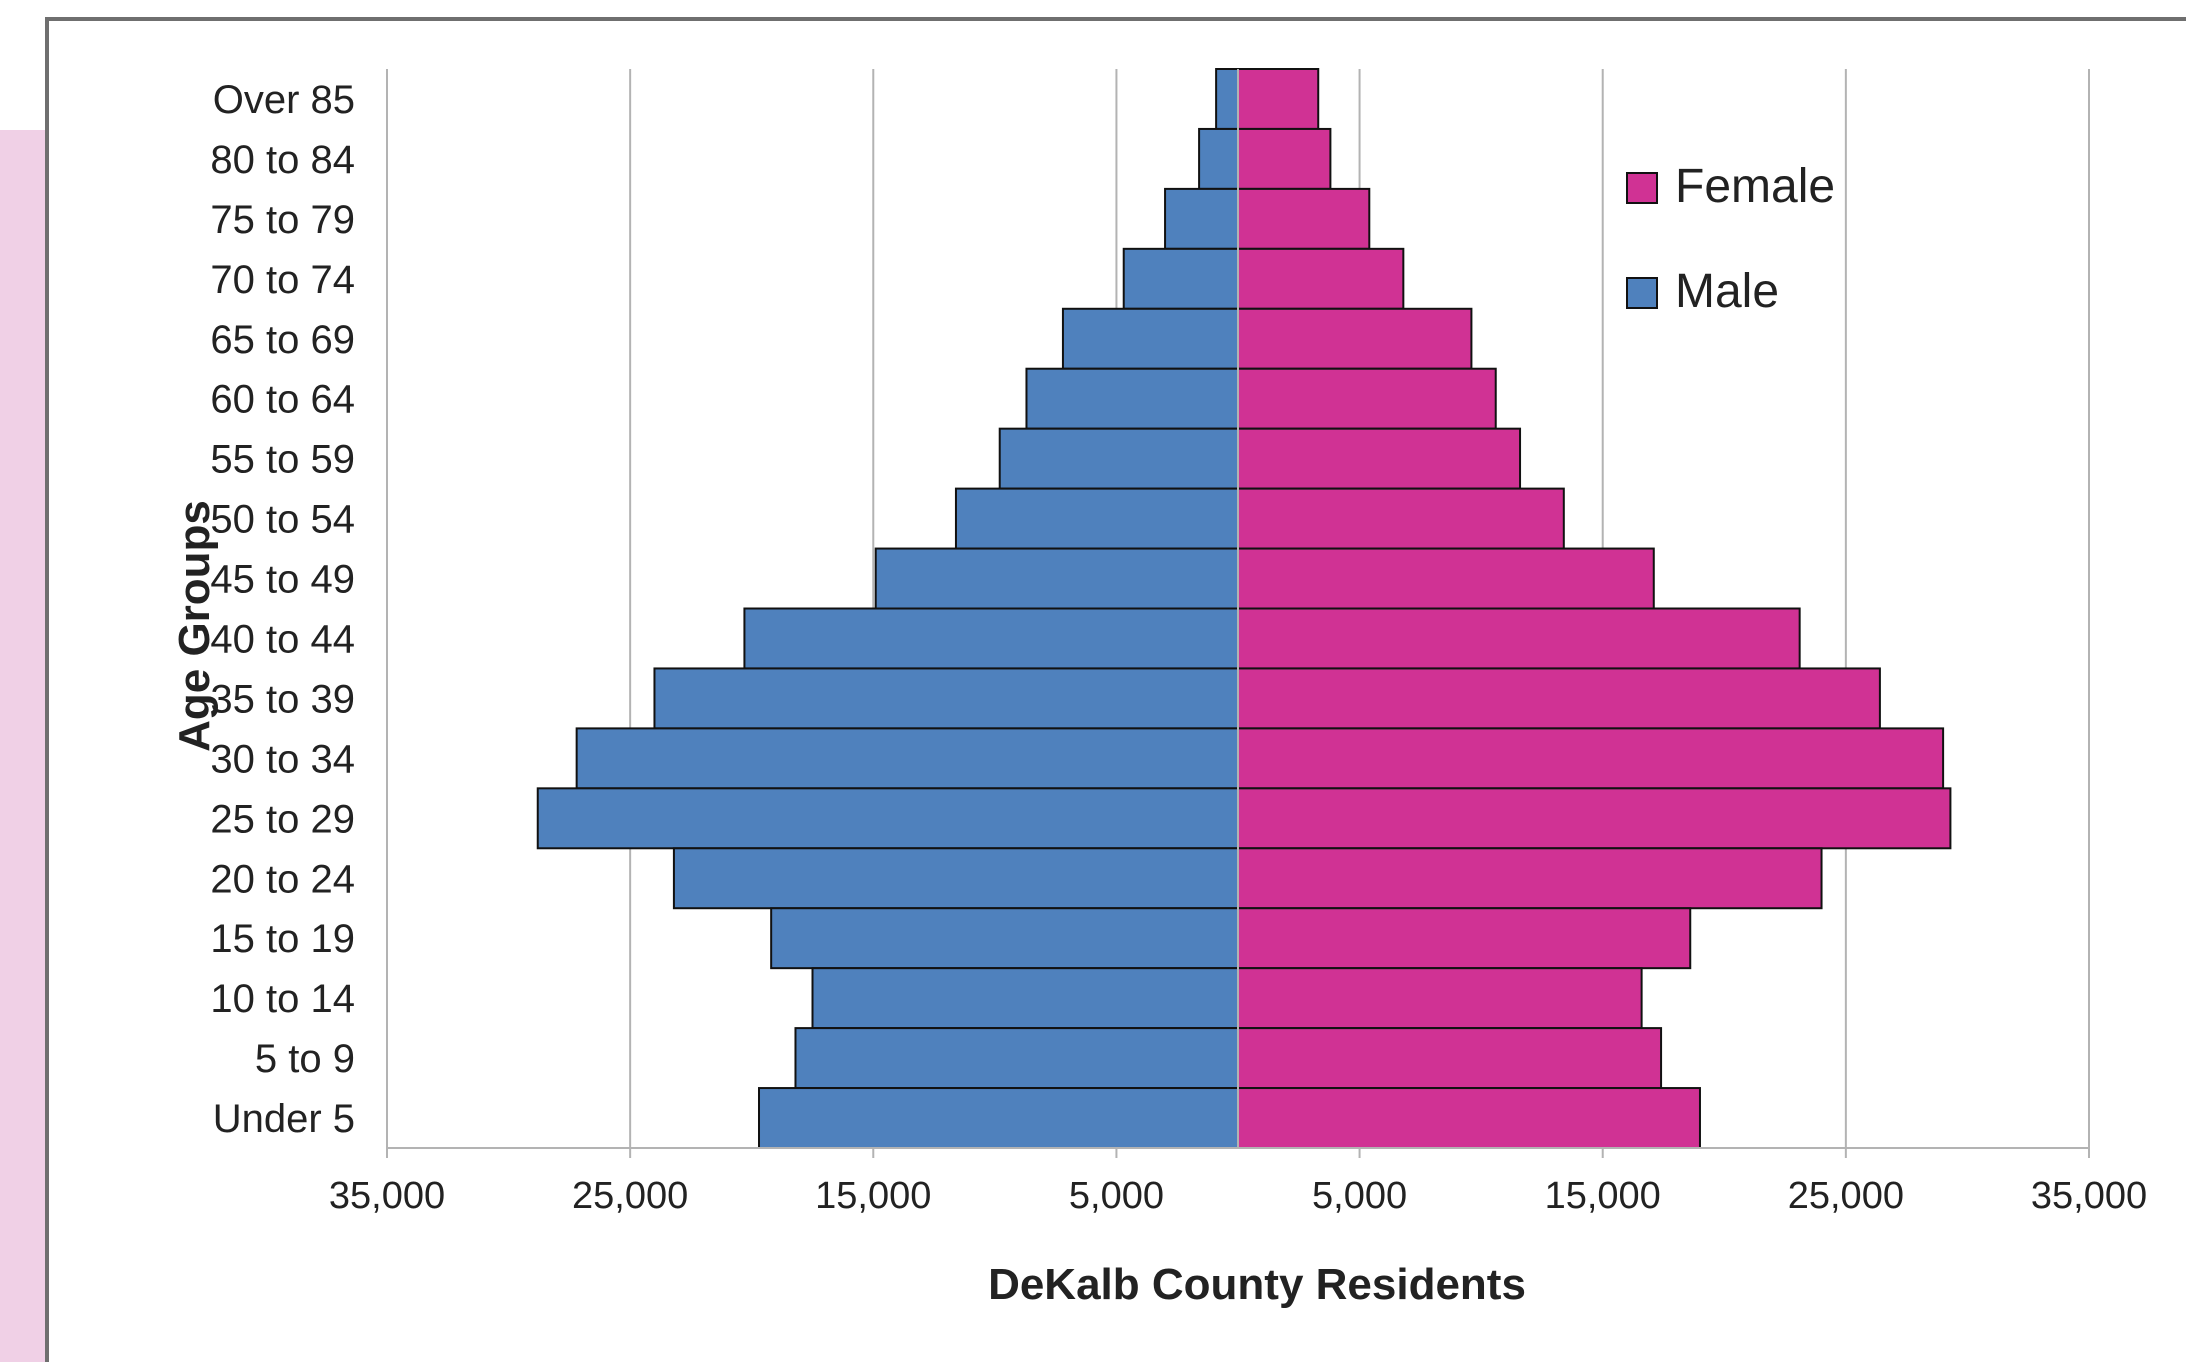 Image resolution: width=2186 pixels, height=1362 pixels. Describe the element at coordinates (282, 639) in the screenshot. I see `age-group-label: 40 to 44` at that location.